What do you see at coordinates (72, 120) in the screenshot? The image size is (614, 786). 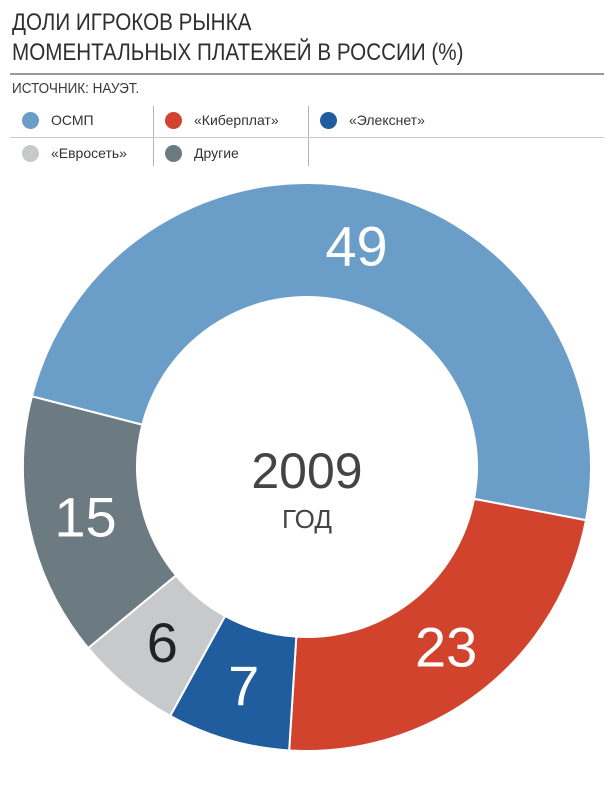 I see `legend-label: ОСМП` at bounding box center [72, 120].